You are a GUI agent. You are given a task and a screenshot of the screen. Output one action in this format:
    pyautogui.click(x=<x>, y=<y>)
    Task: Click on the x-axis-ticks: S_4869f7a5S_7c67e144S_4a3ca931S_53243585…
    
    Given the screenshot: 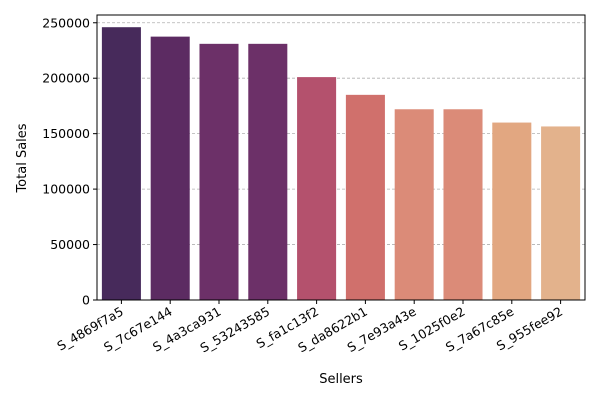 What is the action you would take?
    pyautogui.click(x=309, y=328)
    